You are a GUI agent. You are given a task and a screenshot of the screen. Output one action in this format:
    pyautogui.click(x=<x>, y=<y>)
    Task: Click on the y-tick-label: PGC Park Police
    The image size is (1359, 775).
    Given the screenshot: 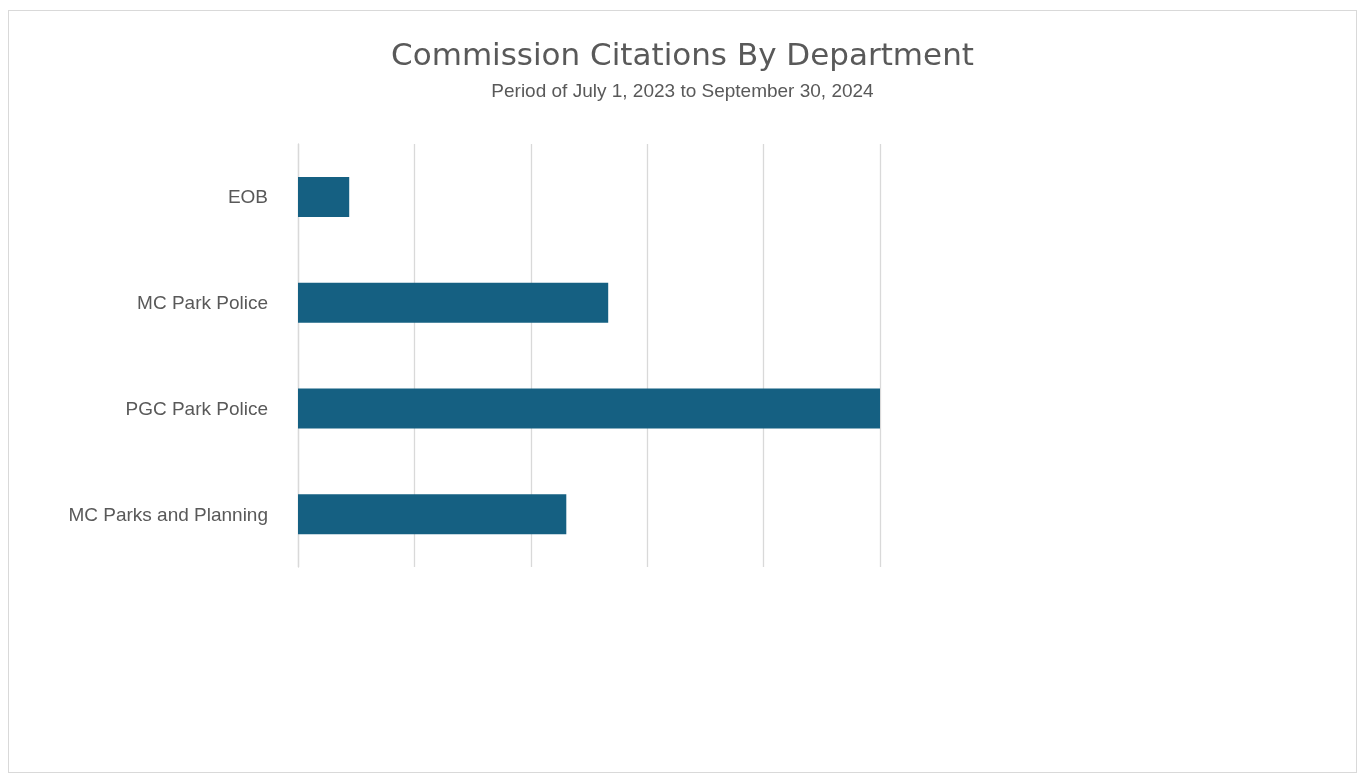 What is the action you would take?
    pyautogui.click(x=196, y=408)
    